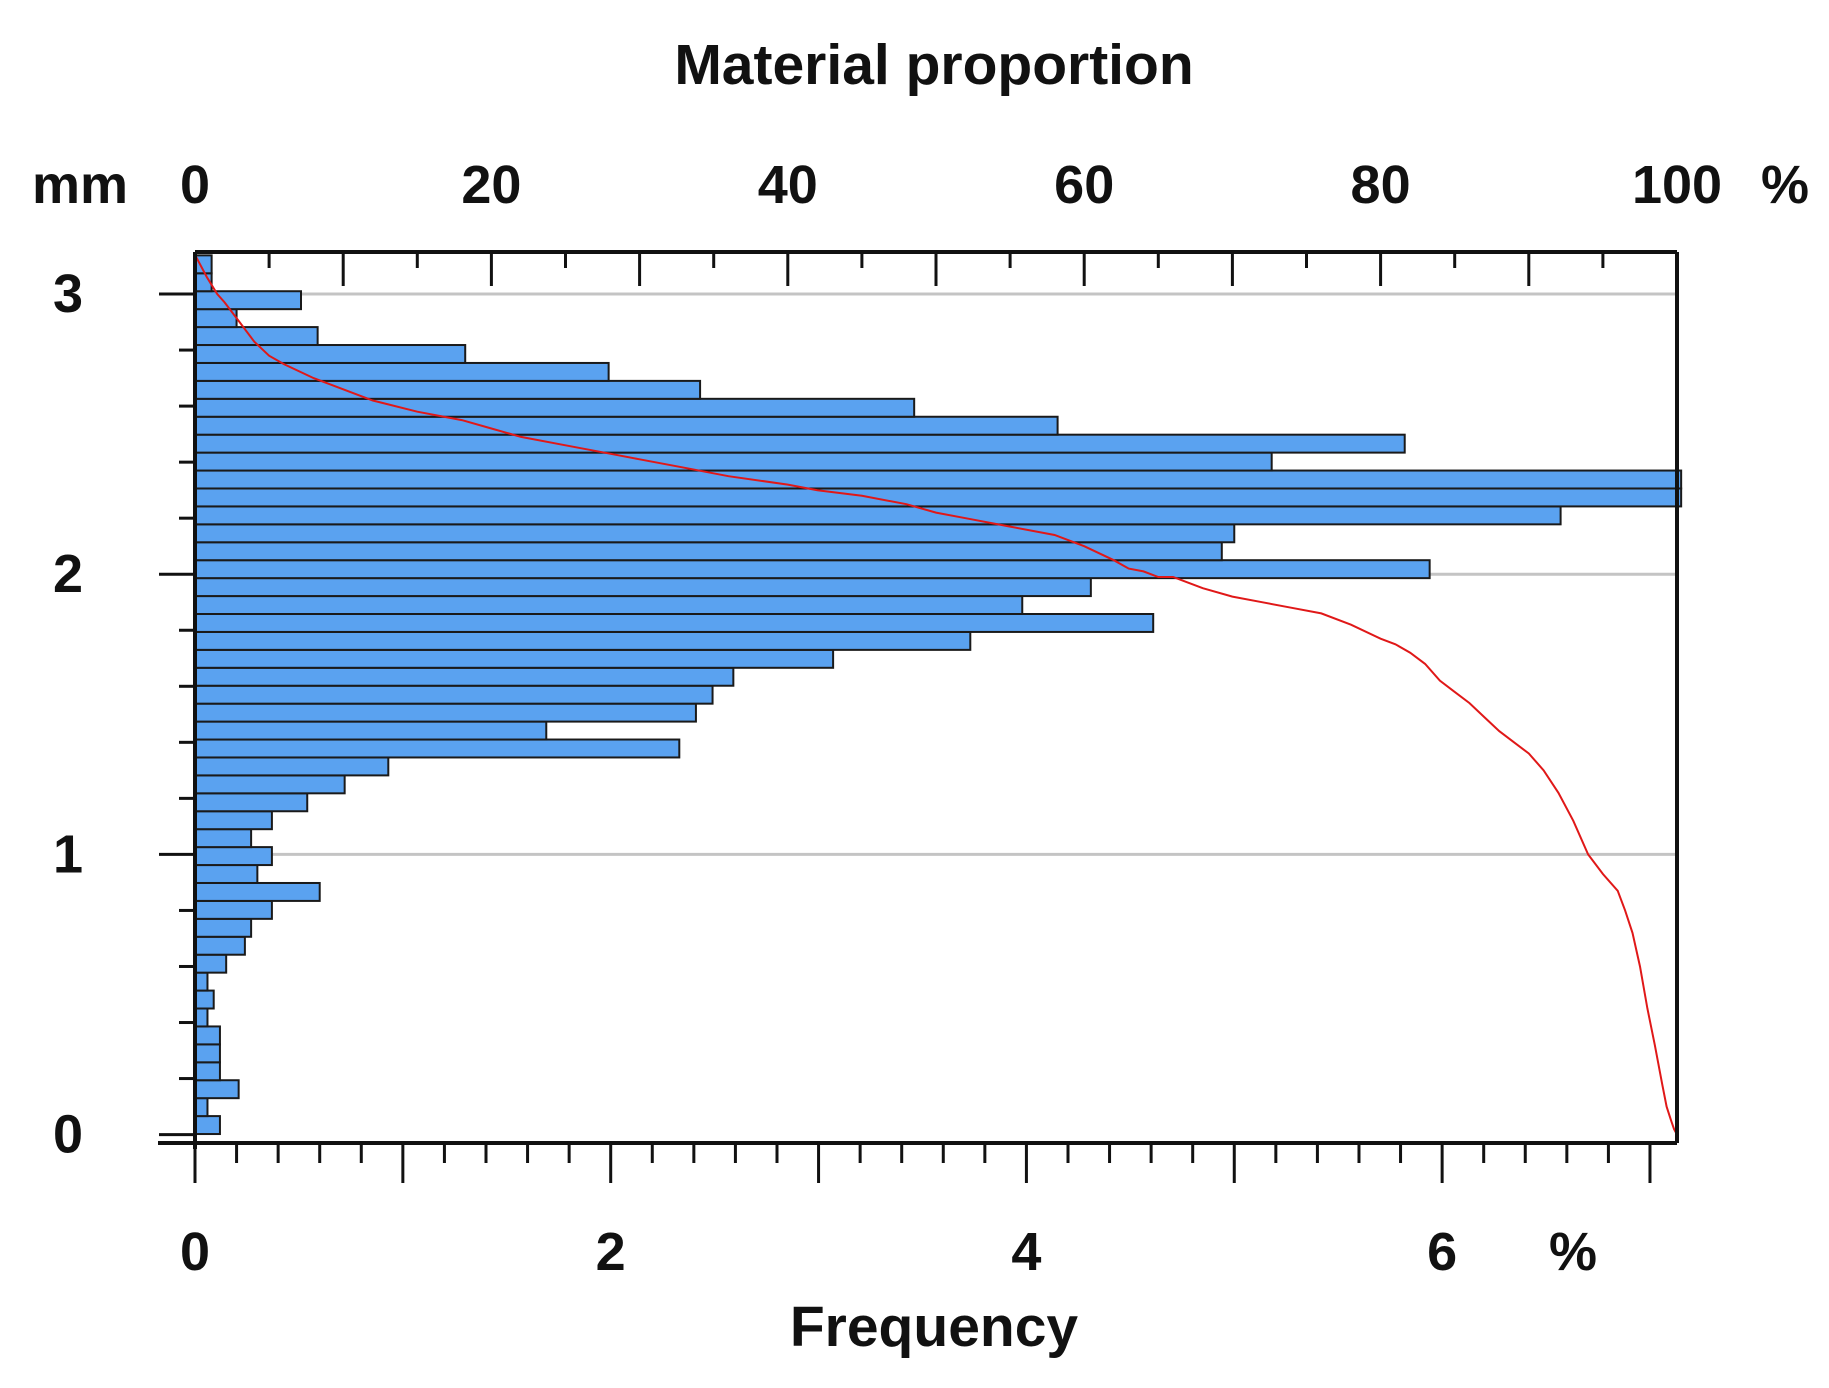 The height and width of the screenshot is (1388, 1829). I want to click on bottom-axis-title: Frequency, so click(934, 1327).